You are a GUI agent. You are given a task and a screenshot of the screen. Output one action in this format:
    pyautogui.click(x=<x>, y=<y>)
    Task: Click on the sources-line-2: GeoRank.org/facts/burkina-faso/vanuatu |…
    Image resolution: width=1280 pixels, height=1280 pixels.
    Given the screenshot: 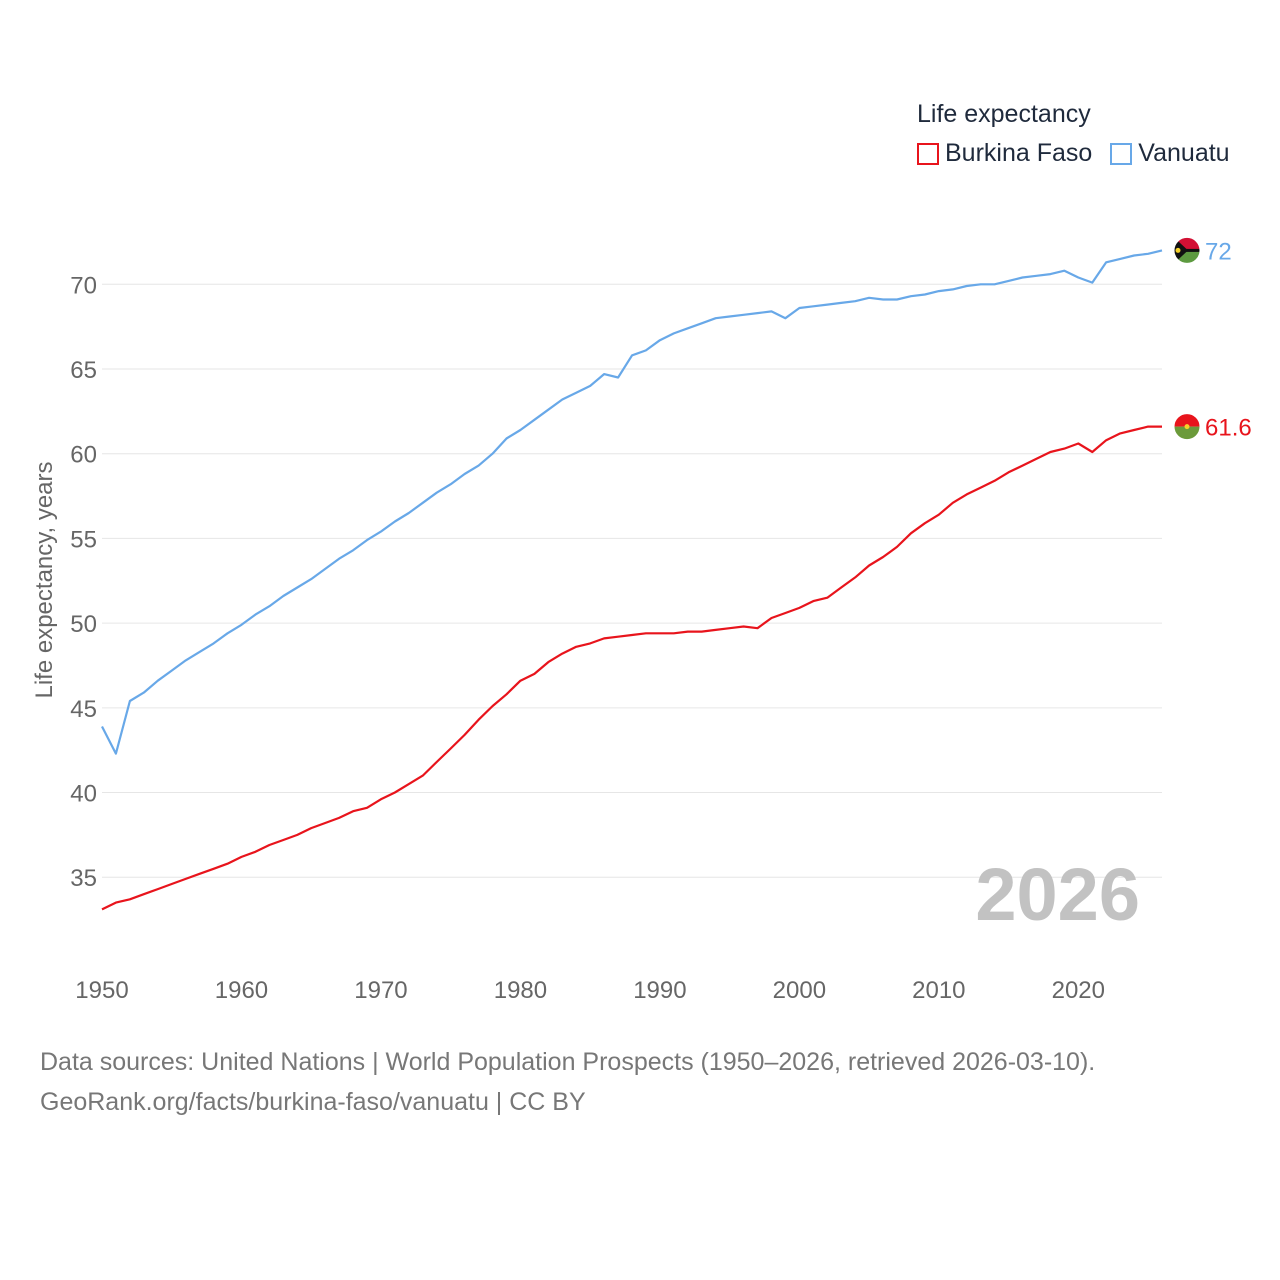 What is the action you would take?
    pyautogui.click(x=313, y=1102)
    